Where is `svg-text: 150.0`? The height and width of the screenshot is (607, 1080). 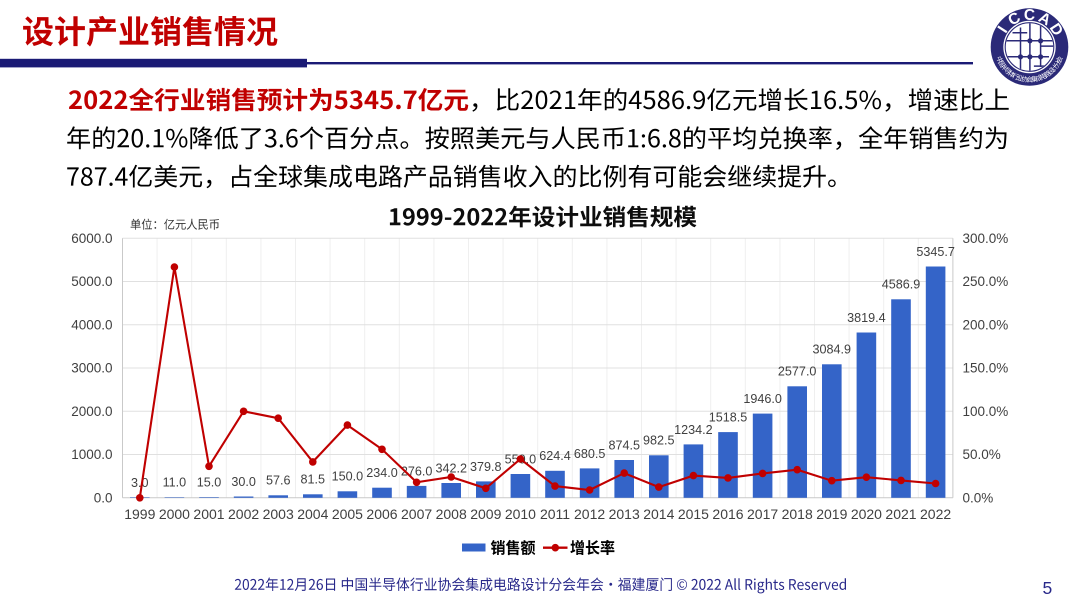
svg-text: 150.0 is located at coordinates (348, 477).